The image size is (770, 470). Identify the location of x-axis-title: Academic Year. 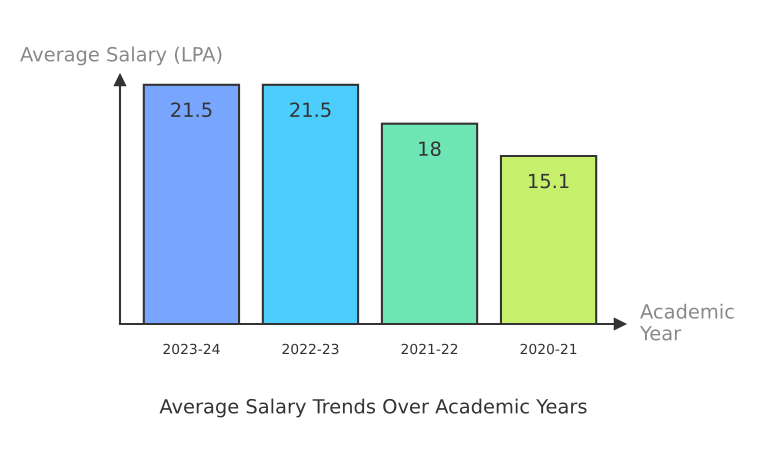
(687, 322).